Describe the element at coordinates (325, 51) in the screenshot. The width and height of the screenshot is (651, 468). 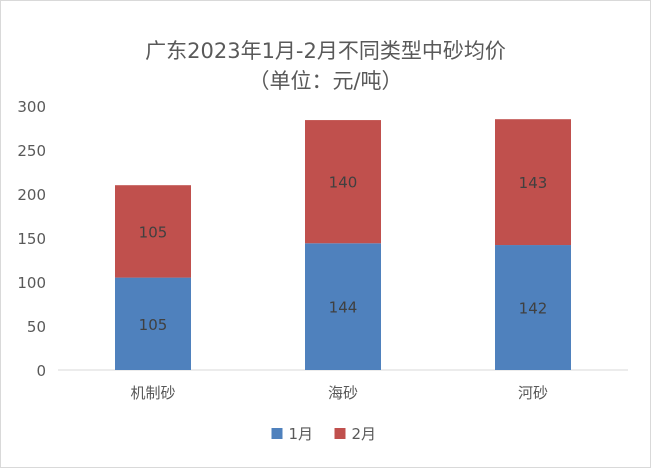
I see `chart-title: 广东2023年1月-2月不同类型中砂均价` at that location.